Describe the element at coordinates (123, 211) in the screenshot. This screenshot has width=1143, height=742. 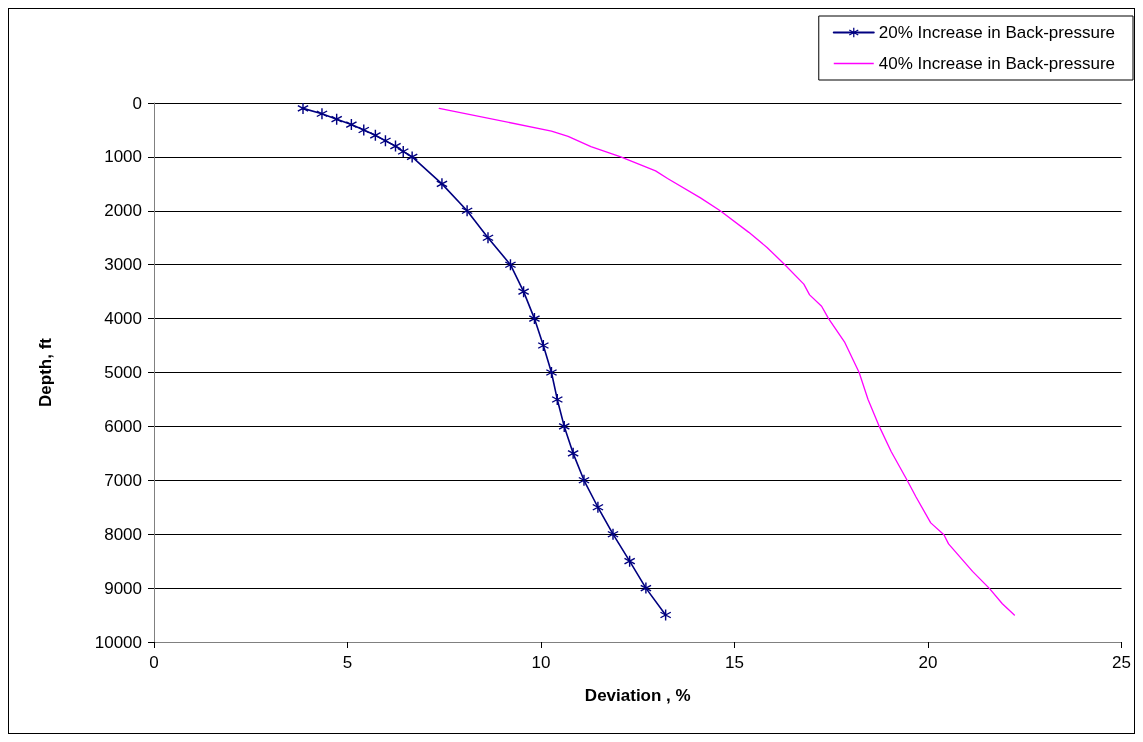
I see `y-tick-label: 2000` at that location.